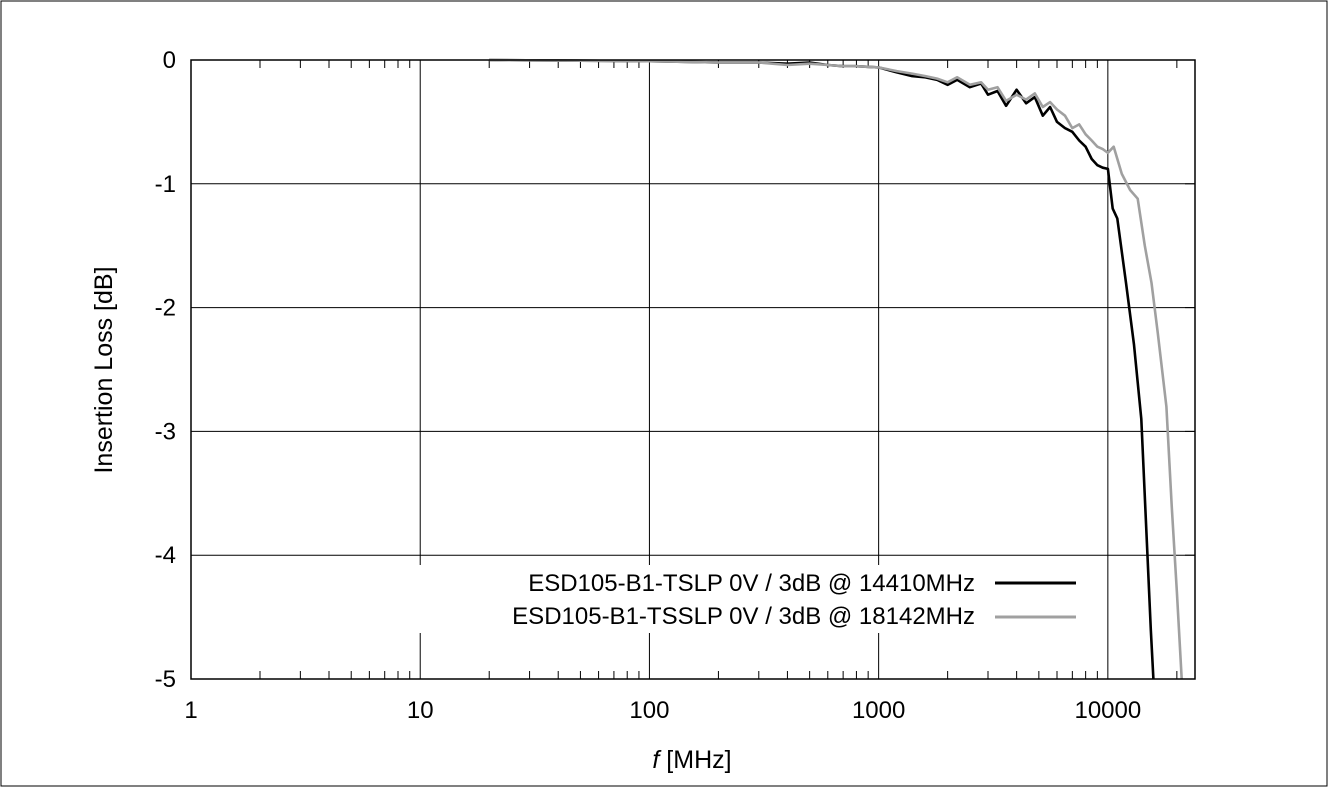 This screenshot has width=1328, height=792. I want to click on x-tick-label: 10, so click(420, 710).